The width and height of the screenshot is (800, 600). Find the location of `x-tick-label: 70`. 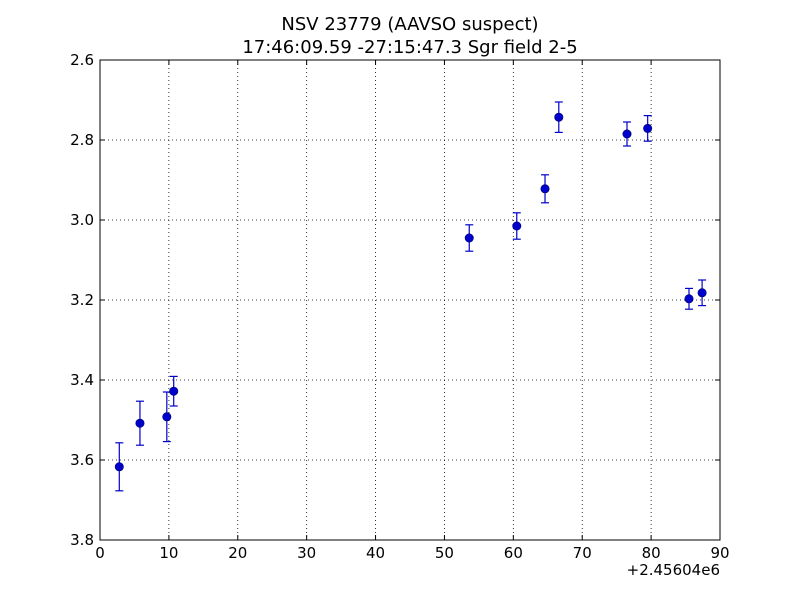

x-tick-label: 70 is located at coordinates (582, 553).